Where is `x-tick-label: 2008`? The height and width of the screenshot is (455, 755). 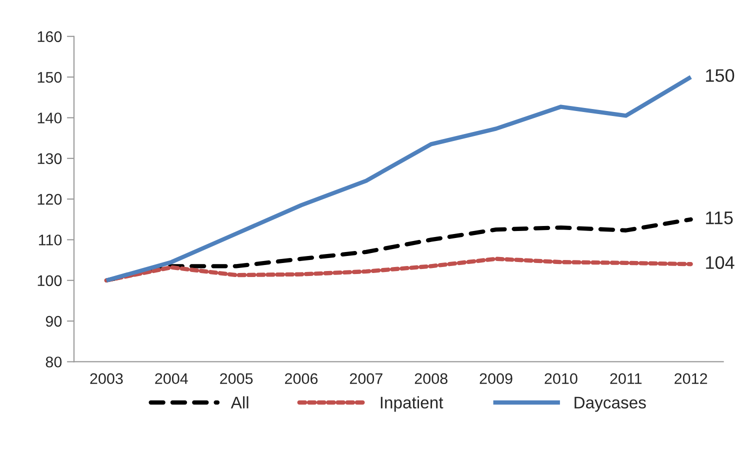
x-tick-label: 2008 is located at coordinates (431, 378).